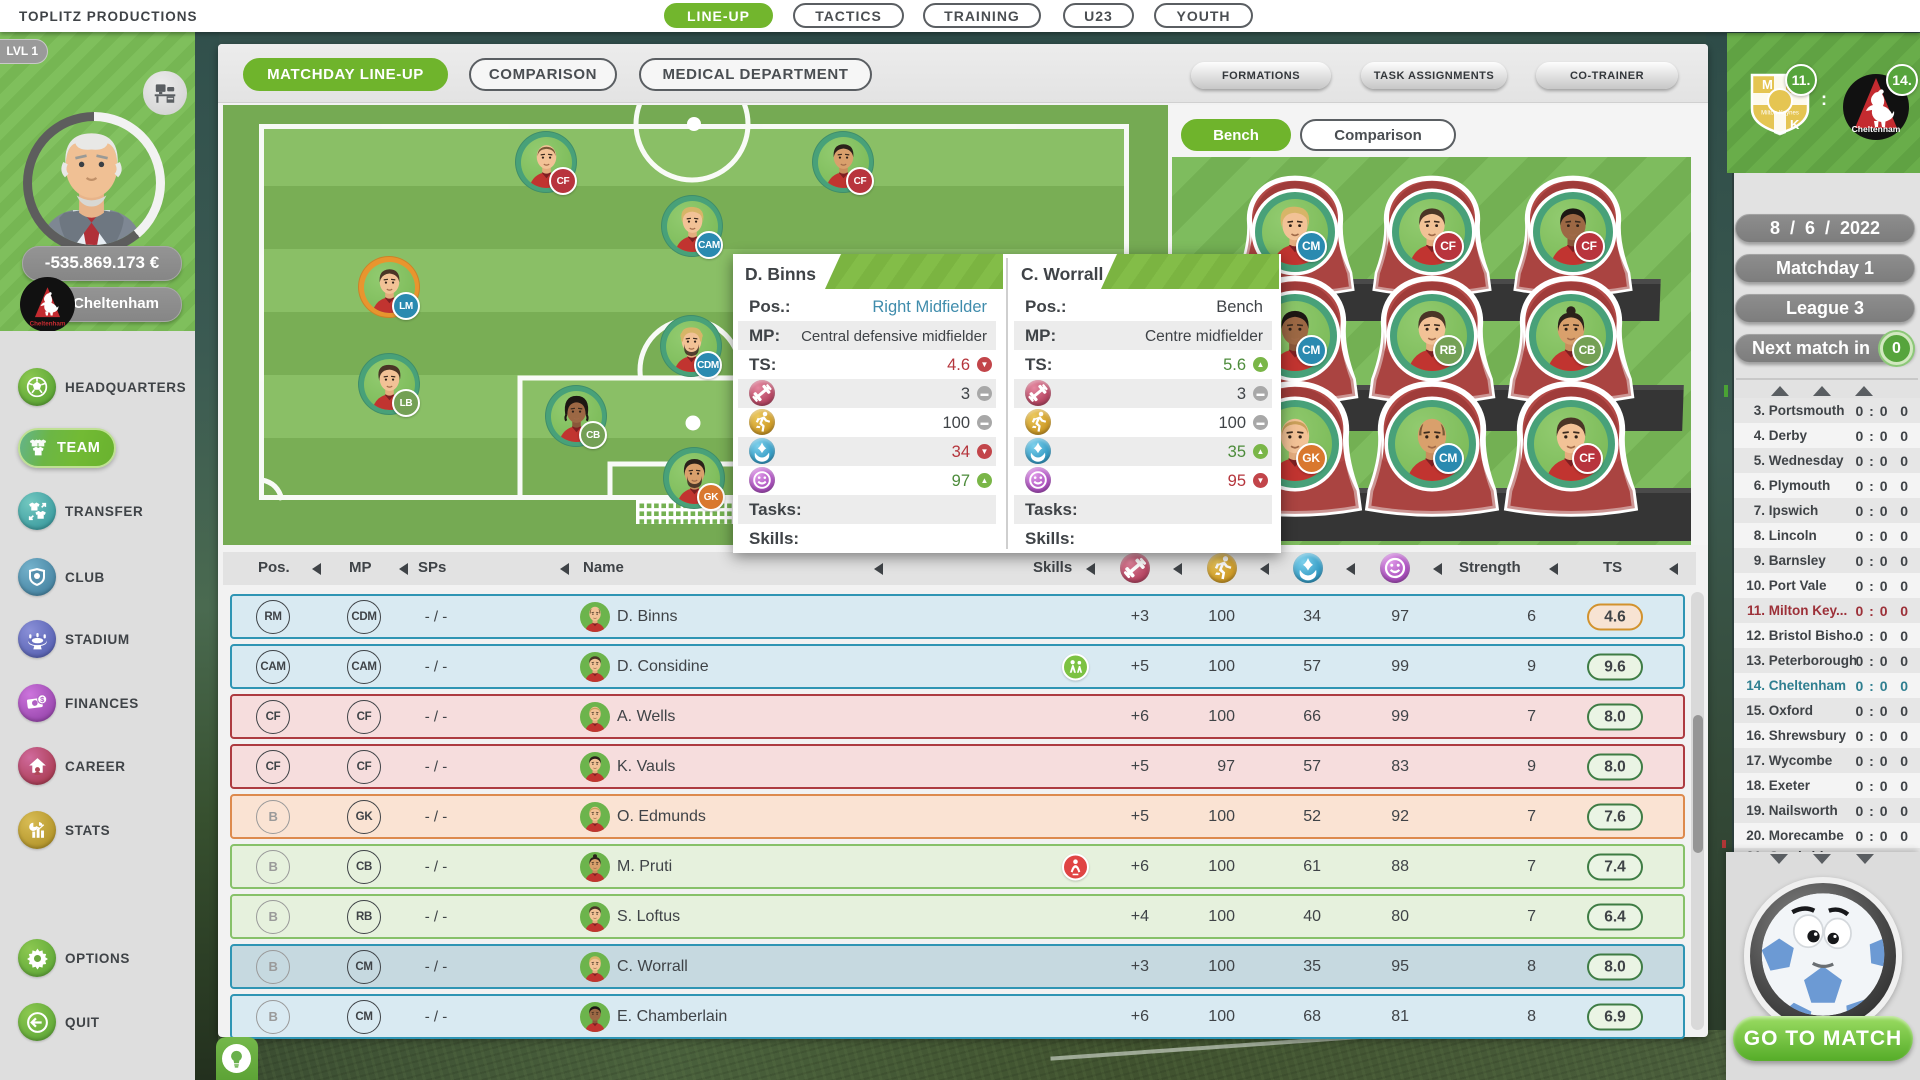 The image size is (1920, 1080). I want to click on svg-text: K, so click(1795, 124).